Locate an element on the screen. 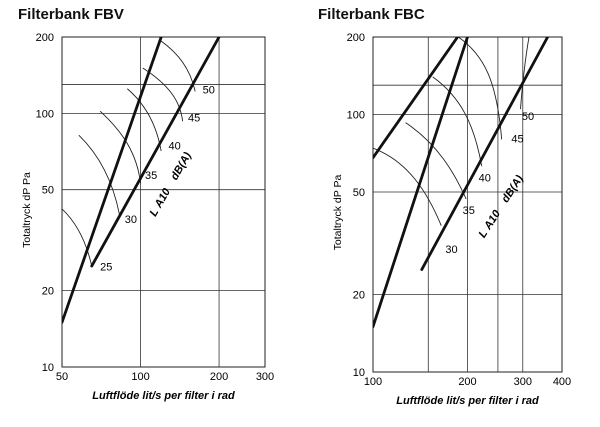 The image size is (600, 427). curve-label-25: 25 is located at coordinates (106, 268).